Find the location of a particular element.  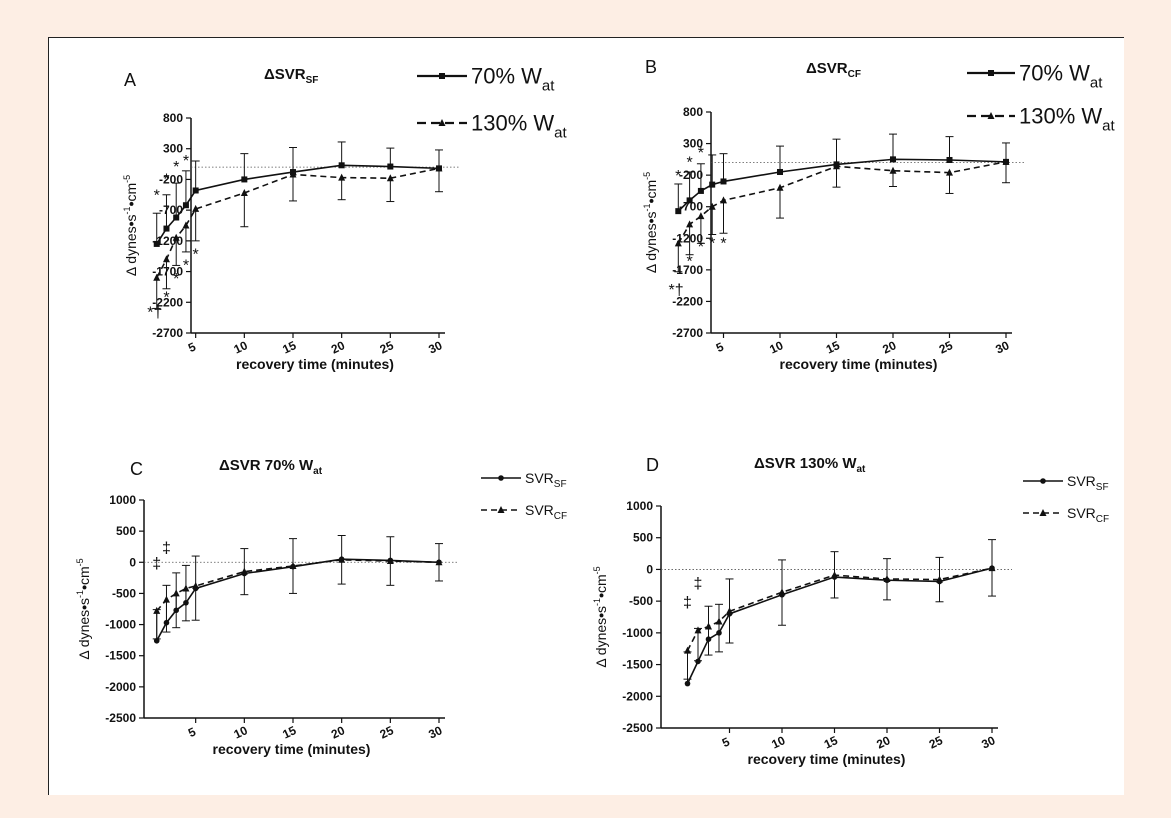

legend-entry-1: 130% Wat is located at coordinates (1041, 119).